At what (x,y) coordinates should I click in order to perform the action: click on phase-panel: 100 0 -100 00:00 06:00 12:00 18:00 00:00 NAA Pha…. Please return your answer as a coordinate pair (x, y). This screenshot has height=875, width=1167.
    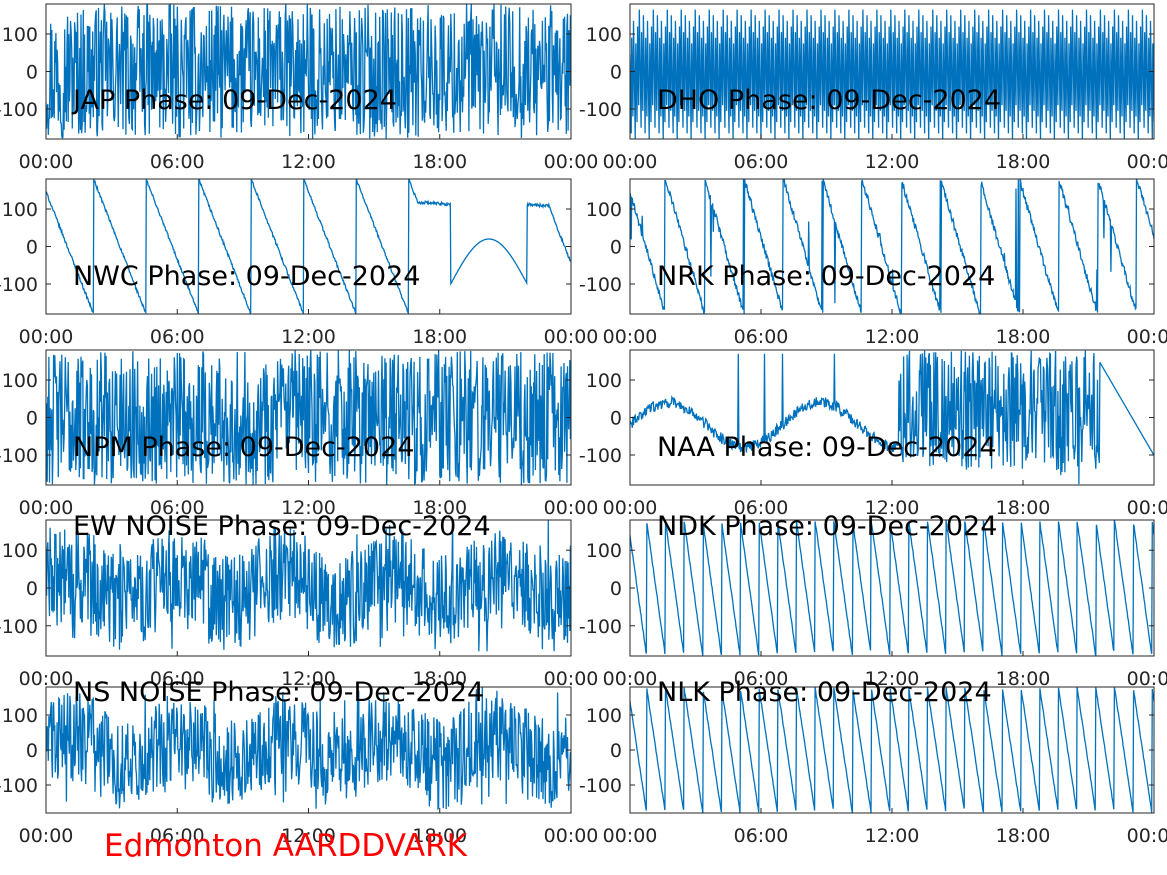
    Looking at the image, I should click on (873, 434).